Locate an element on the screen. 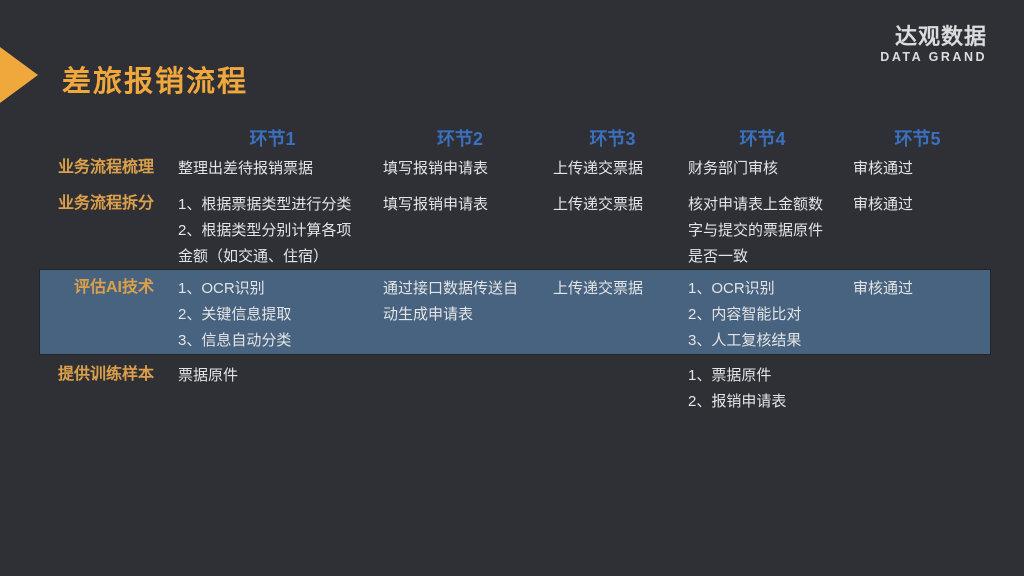 The width and height of the screenshot is (1024, 576). row-label-2: 业务流程拆分 is located at coordinates (105, 203).